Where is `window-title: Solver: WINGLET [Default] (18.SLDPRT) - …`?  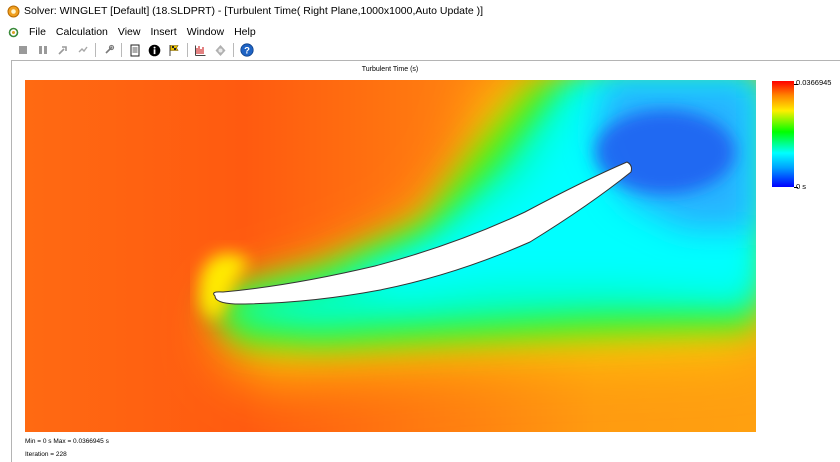
window-title: Solver: WINGLET [Default] (18.SLDPRT) - … is located at coordinates (254, 11).